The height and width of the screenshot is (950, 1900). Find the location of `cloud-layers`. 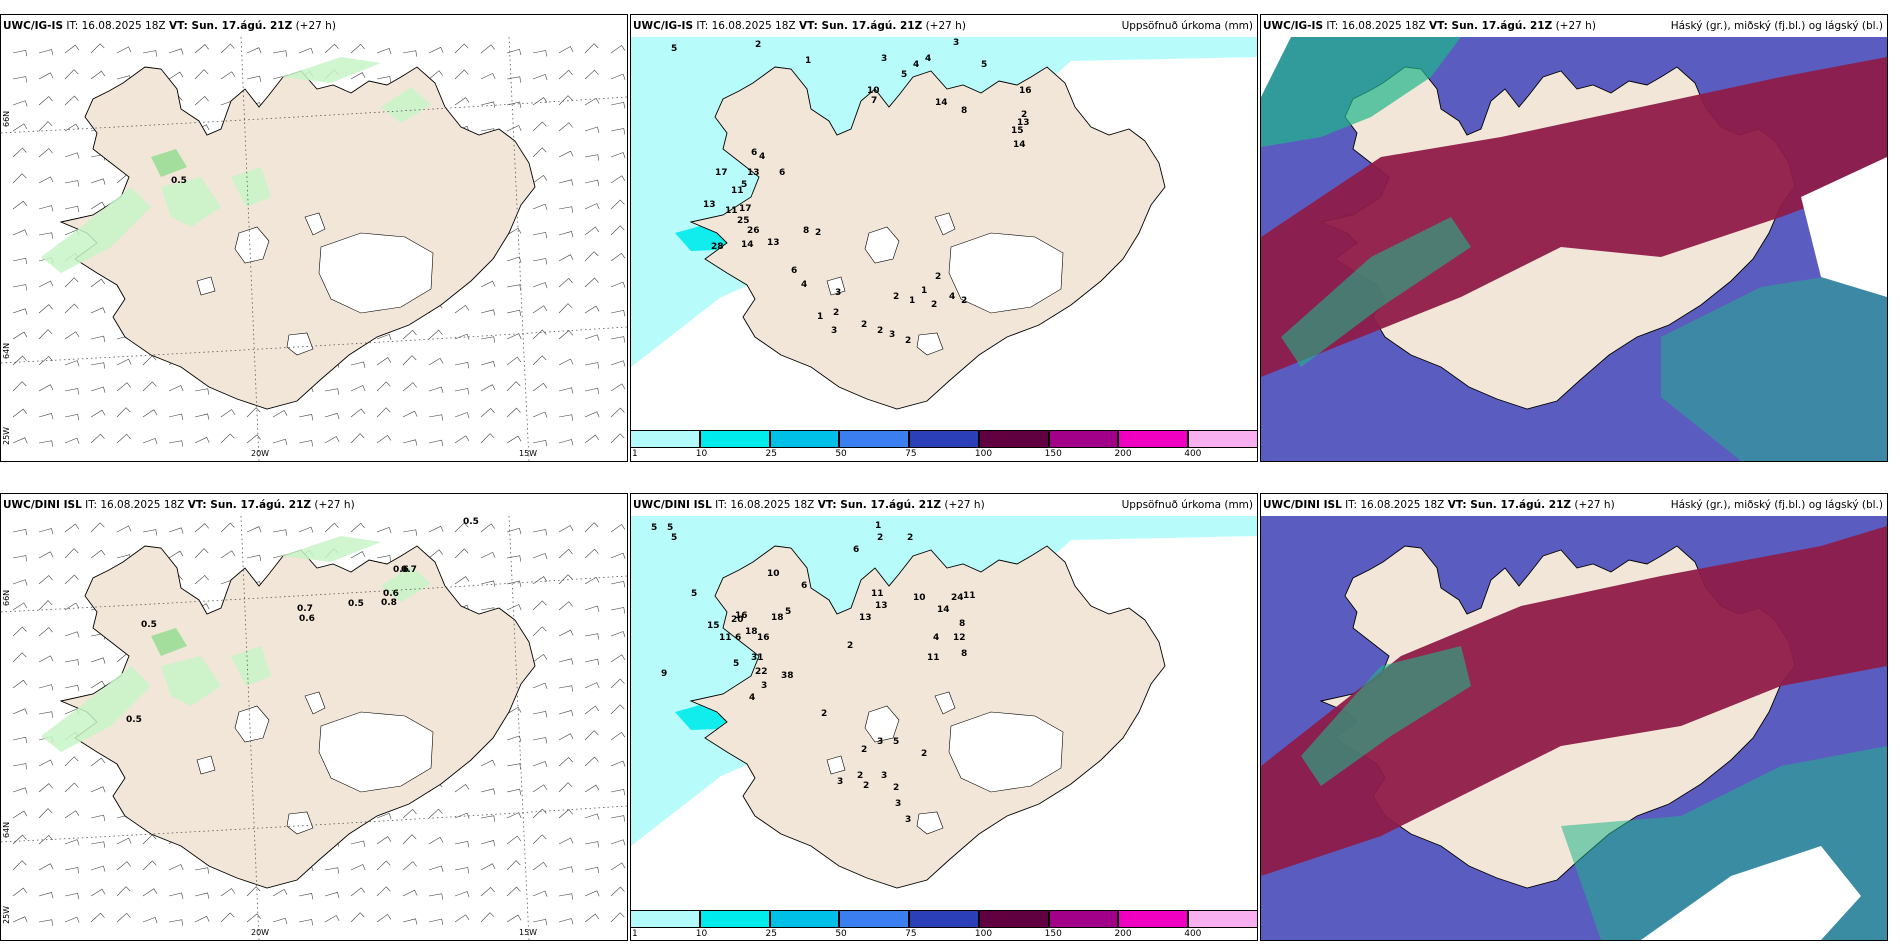

cloud-layers is located at coordinates (1574, 733).